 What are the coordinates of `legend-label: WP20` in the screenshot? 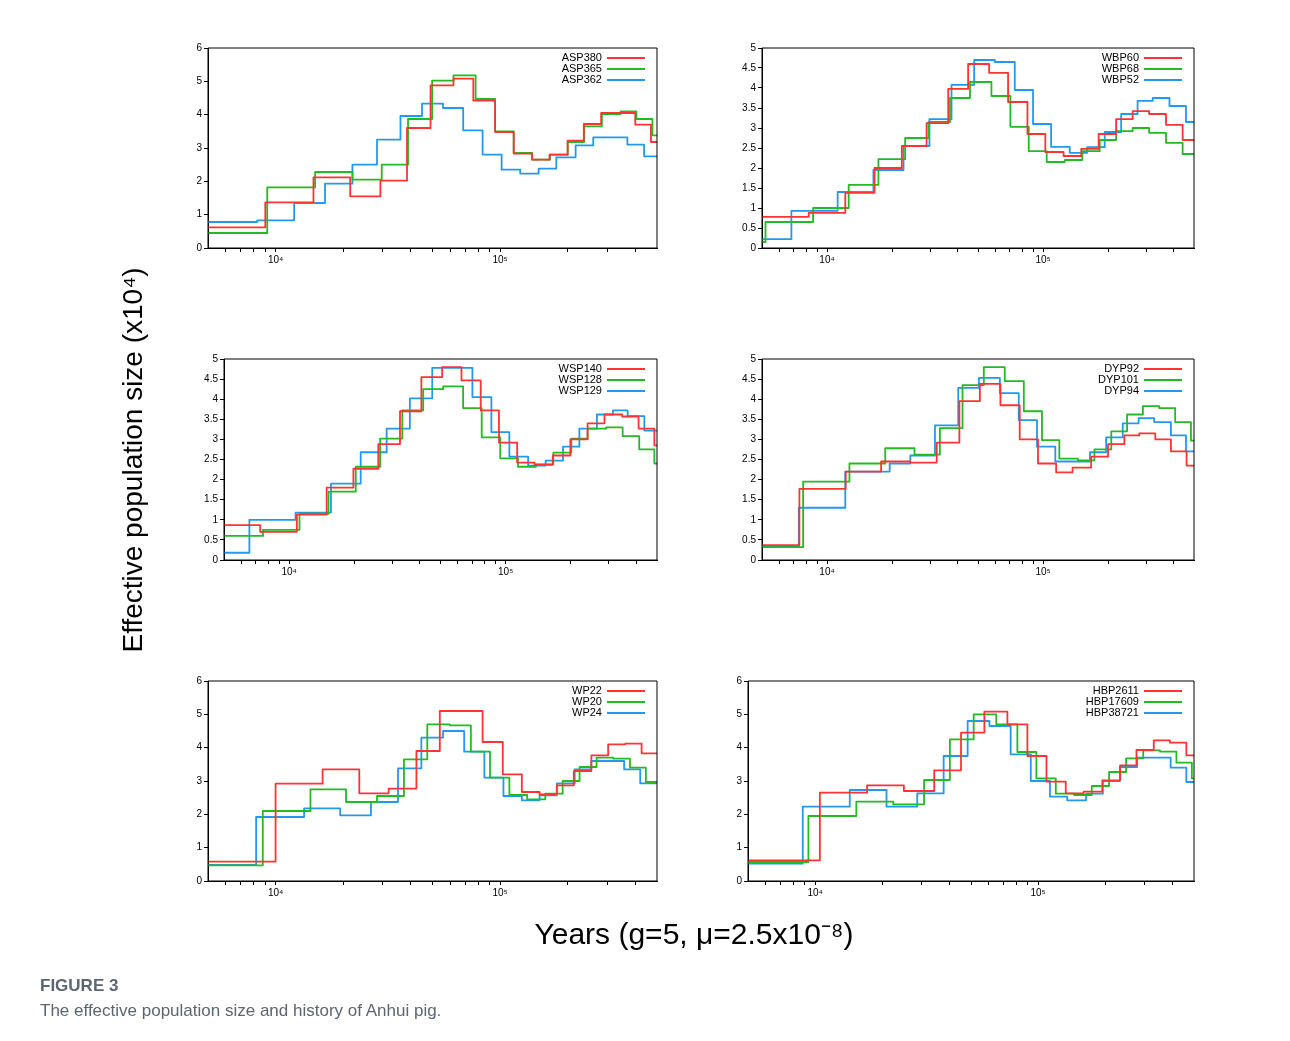 It's located at (587, 701).